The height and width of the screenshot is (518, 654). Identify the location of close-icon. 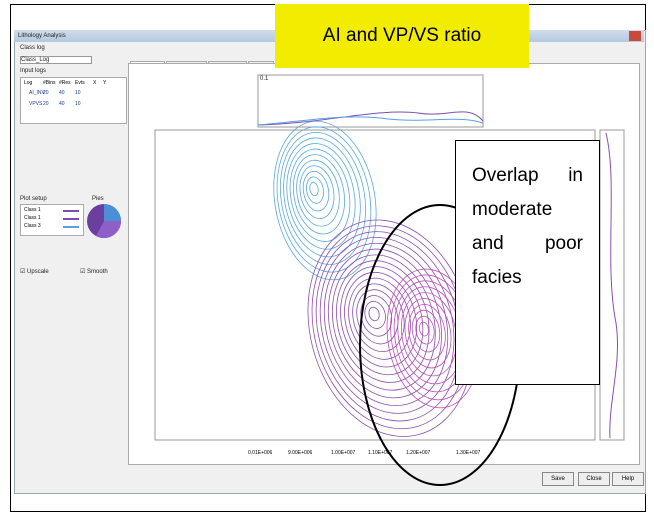
(635, 36).